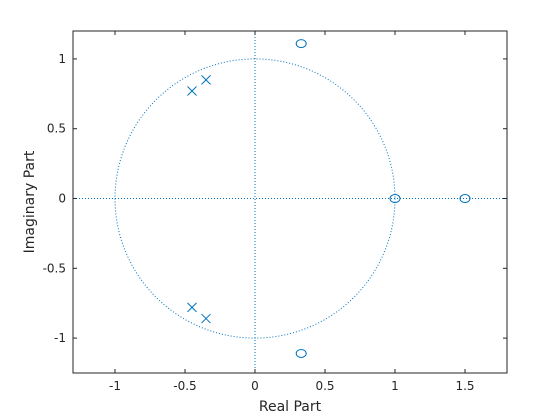 This screenshot has width=560, height=420. I want to click on y-tick-label: -1, so click(60, 338).